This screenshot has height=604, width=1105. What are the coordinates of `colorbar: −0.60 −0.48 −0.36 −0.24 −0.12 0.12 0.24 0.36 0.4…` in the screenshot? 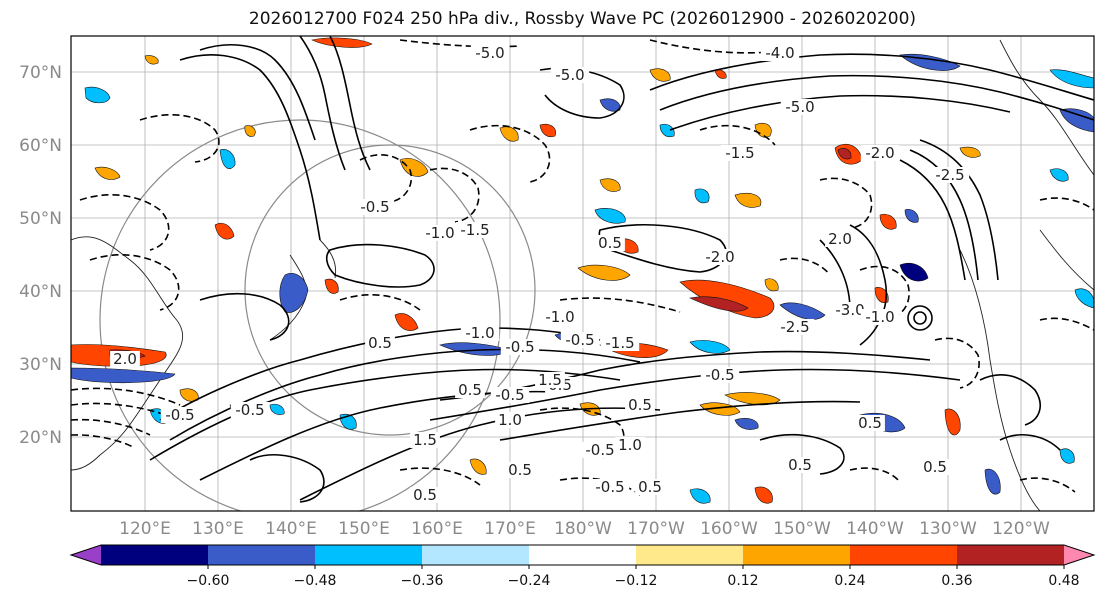 It's located at (582, 566).